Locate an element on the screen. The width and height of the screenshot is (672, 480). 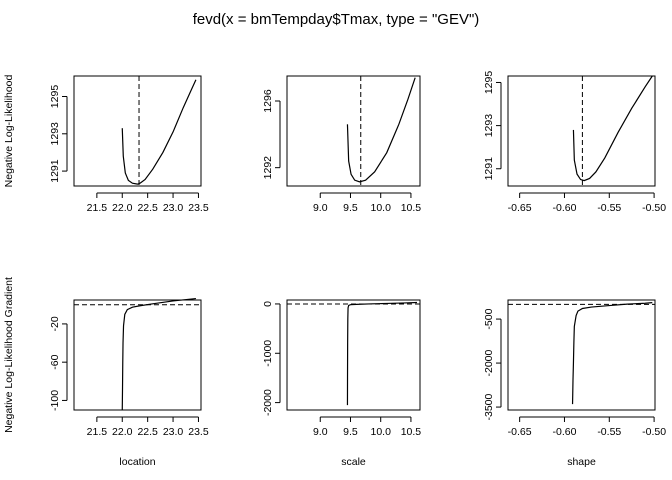
panel-grad-shape: -0.65 -0.60 -0.55 -0.50 -3500 -2000 -500 shape is located at coordinates (574, 383).